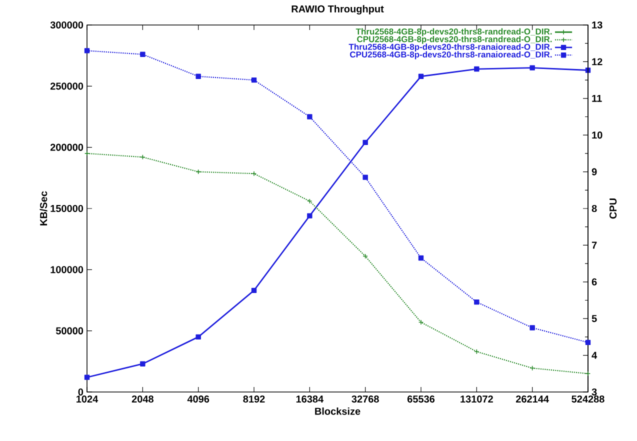  I want to click on y2-tick-label: 8, so click(594, 208).